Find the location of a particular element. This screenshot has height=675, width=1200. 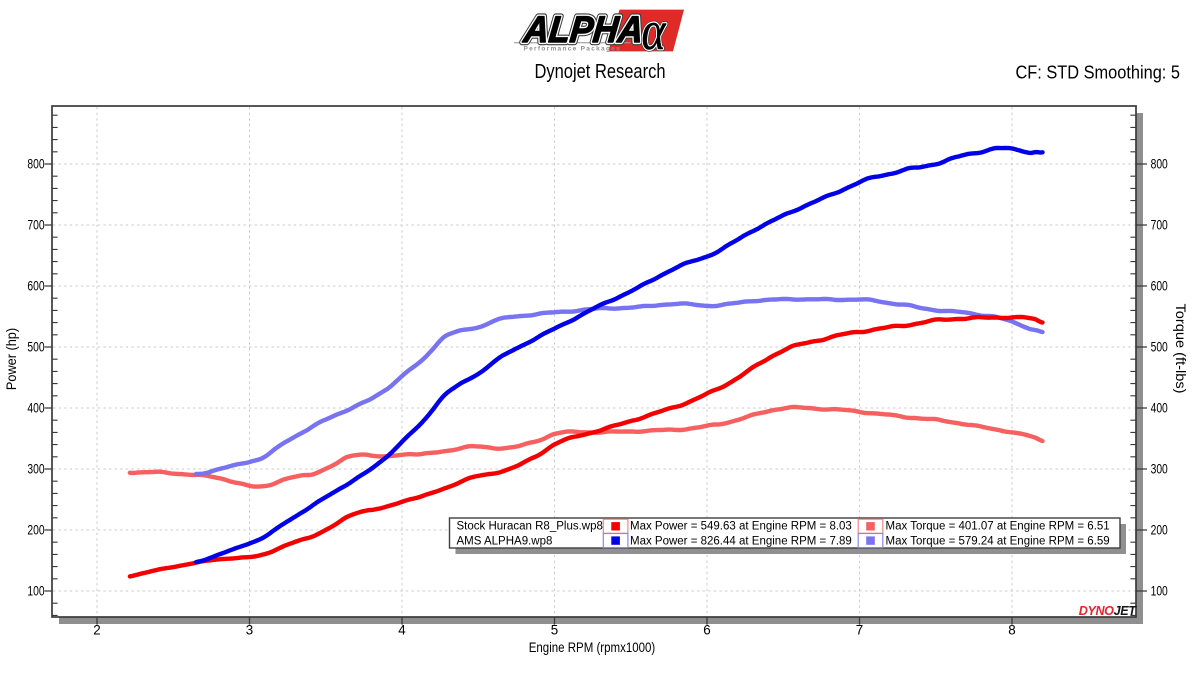

svg-text: CF: STD Smoothing: 5 is located at coordinates (1098, 72).